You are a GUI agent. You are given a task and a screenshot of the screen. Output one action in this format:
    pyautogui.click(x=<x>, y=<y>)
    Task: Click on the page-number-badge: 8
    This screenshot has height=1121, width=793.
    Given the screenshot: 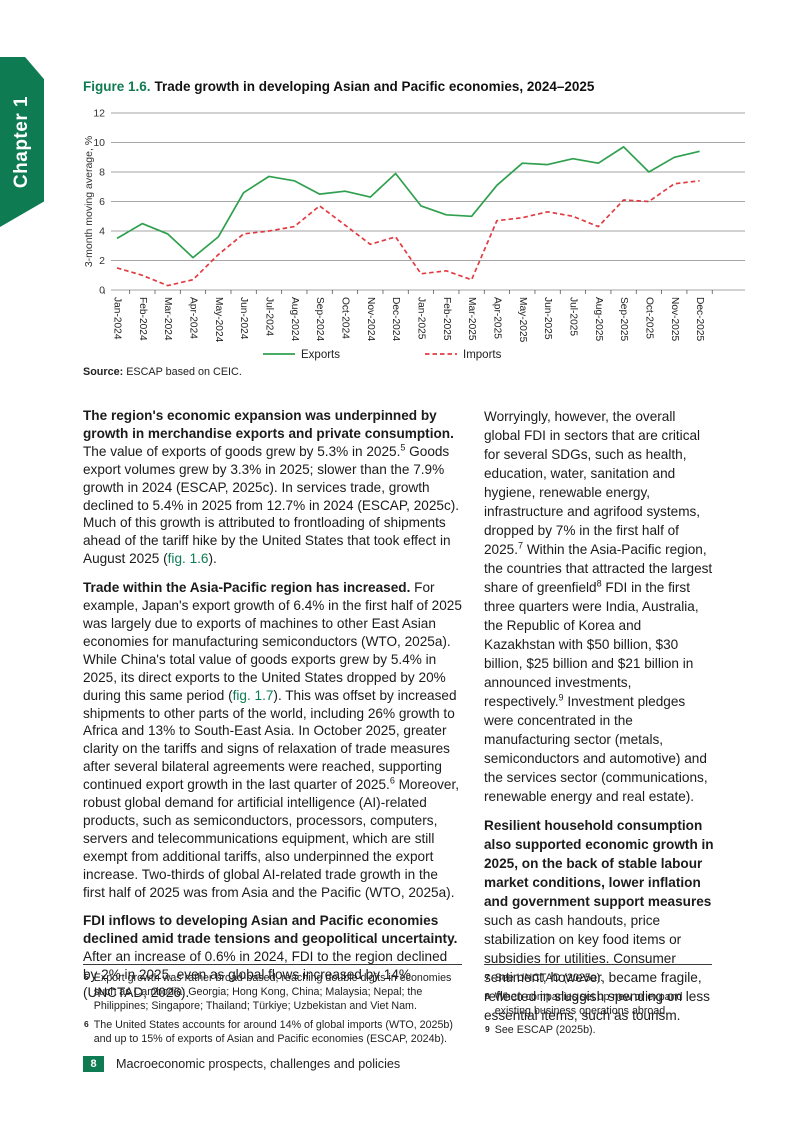 What is the action you would take?
    pyautogui.click(x=93, y=1064)
    